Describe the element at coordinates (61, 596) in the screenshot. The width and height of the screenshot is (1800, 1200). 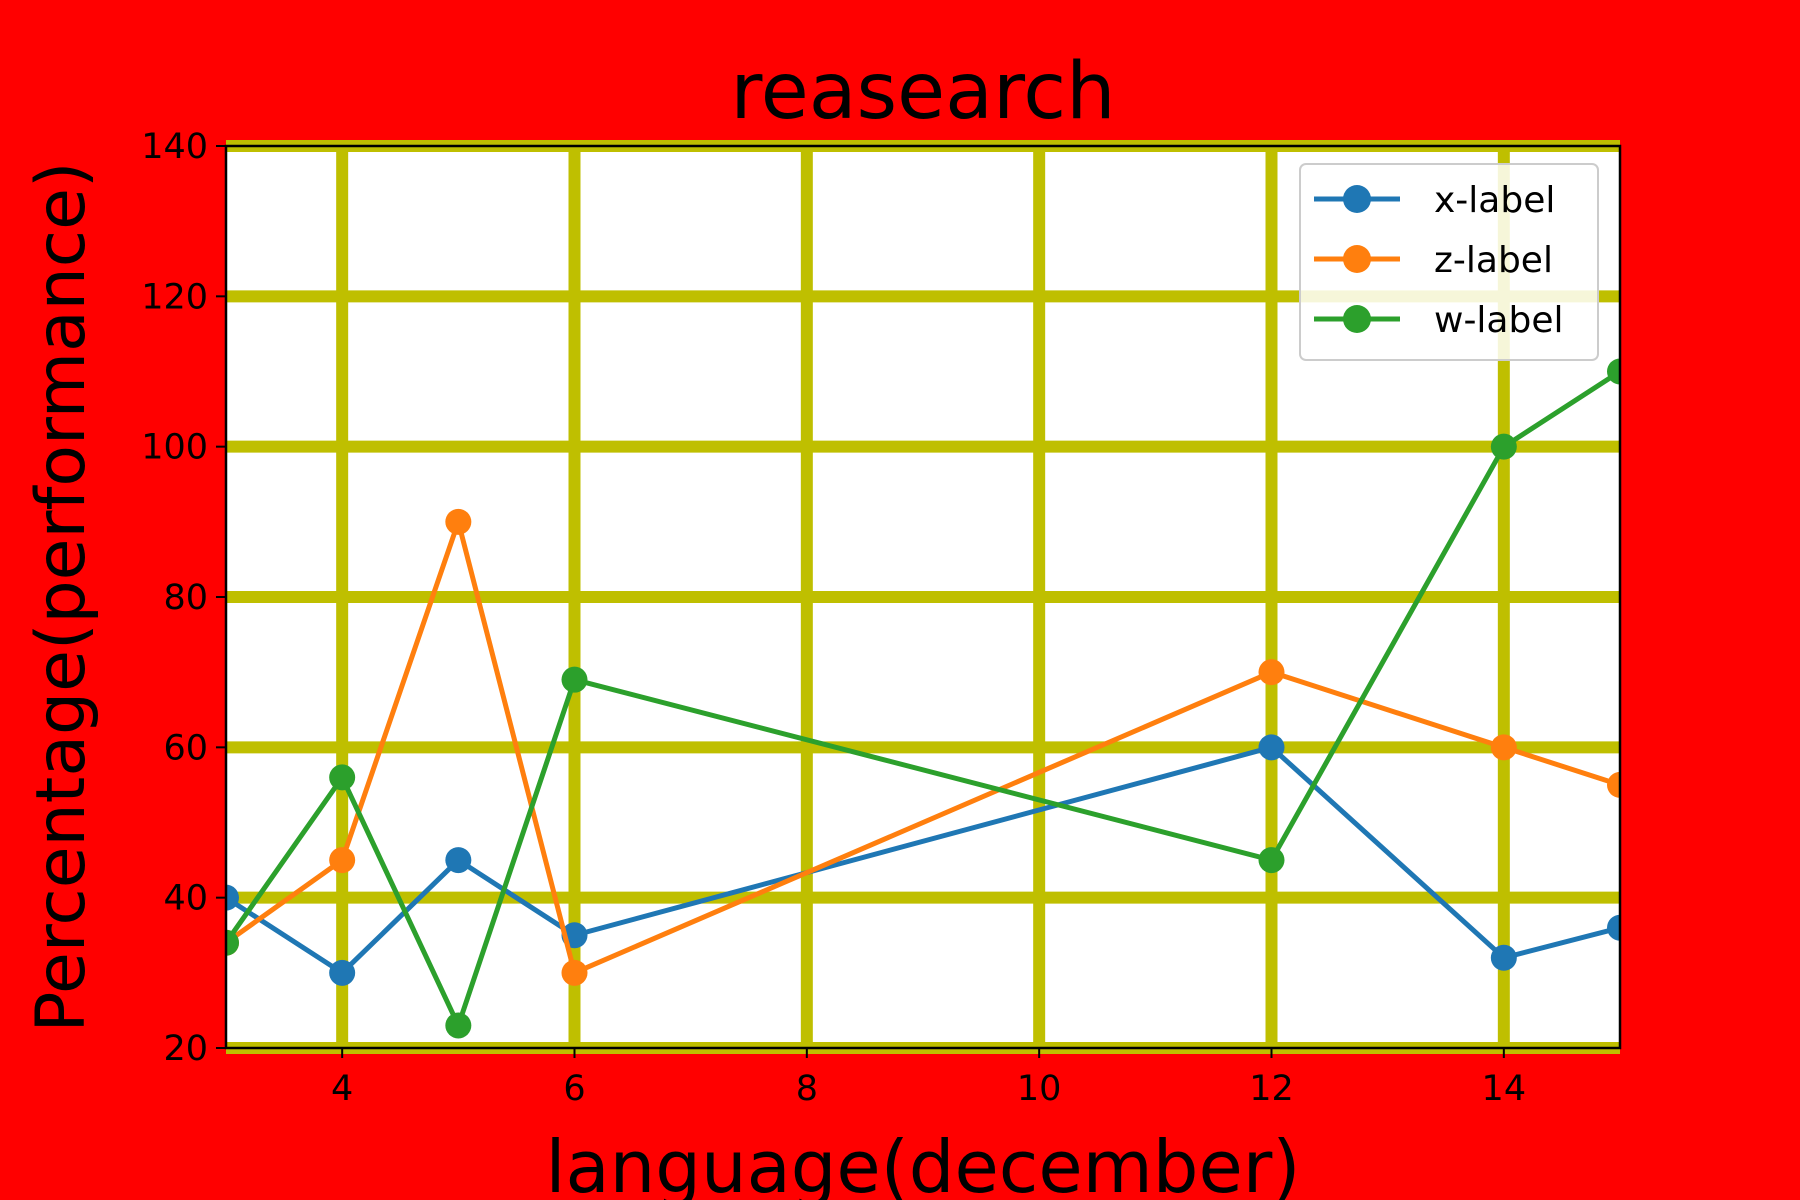
I see `y-axis-label: Percentage(performance)` at that location.